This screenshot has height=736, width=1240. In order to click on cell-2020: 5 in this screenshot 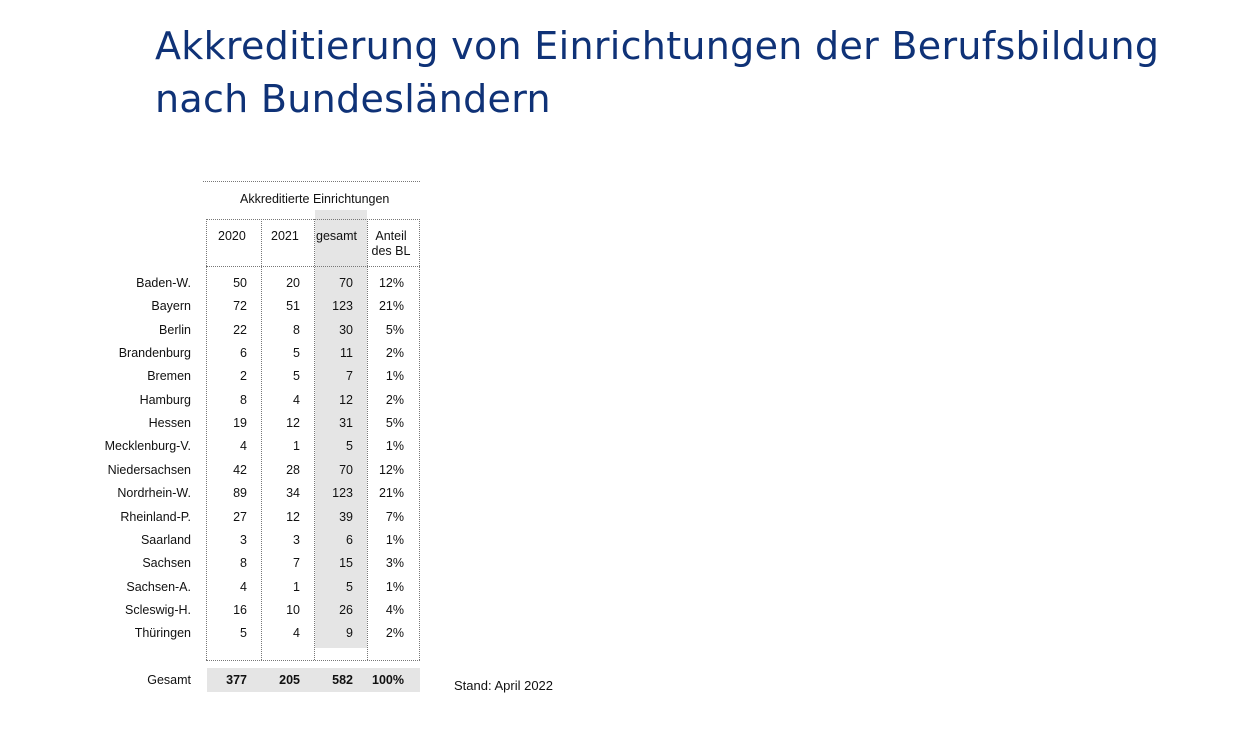, I will do `click(243, 633)`.